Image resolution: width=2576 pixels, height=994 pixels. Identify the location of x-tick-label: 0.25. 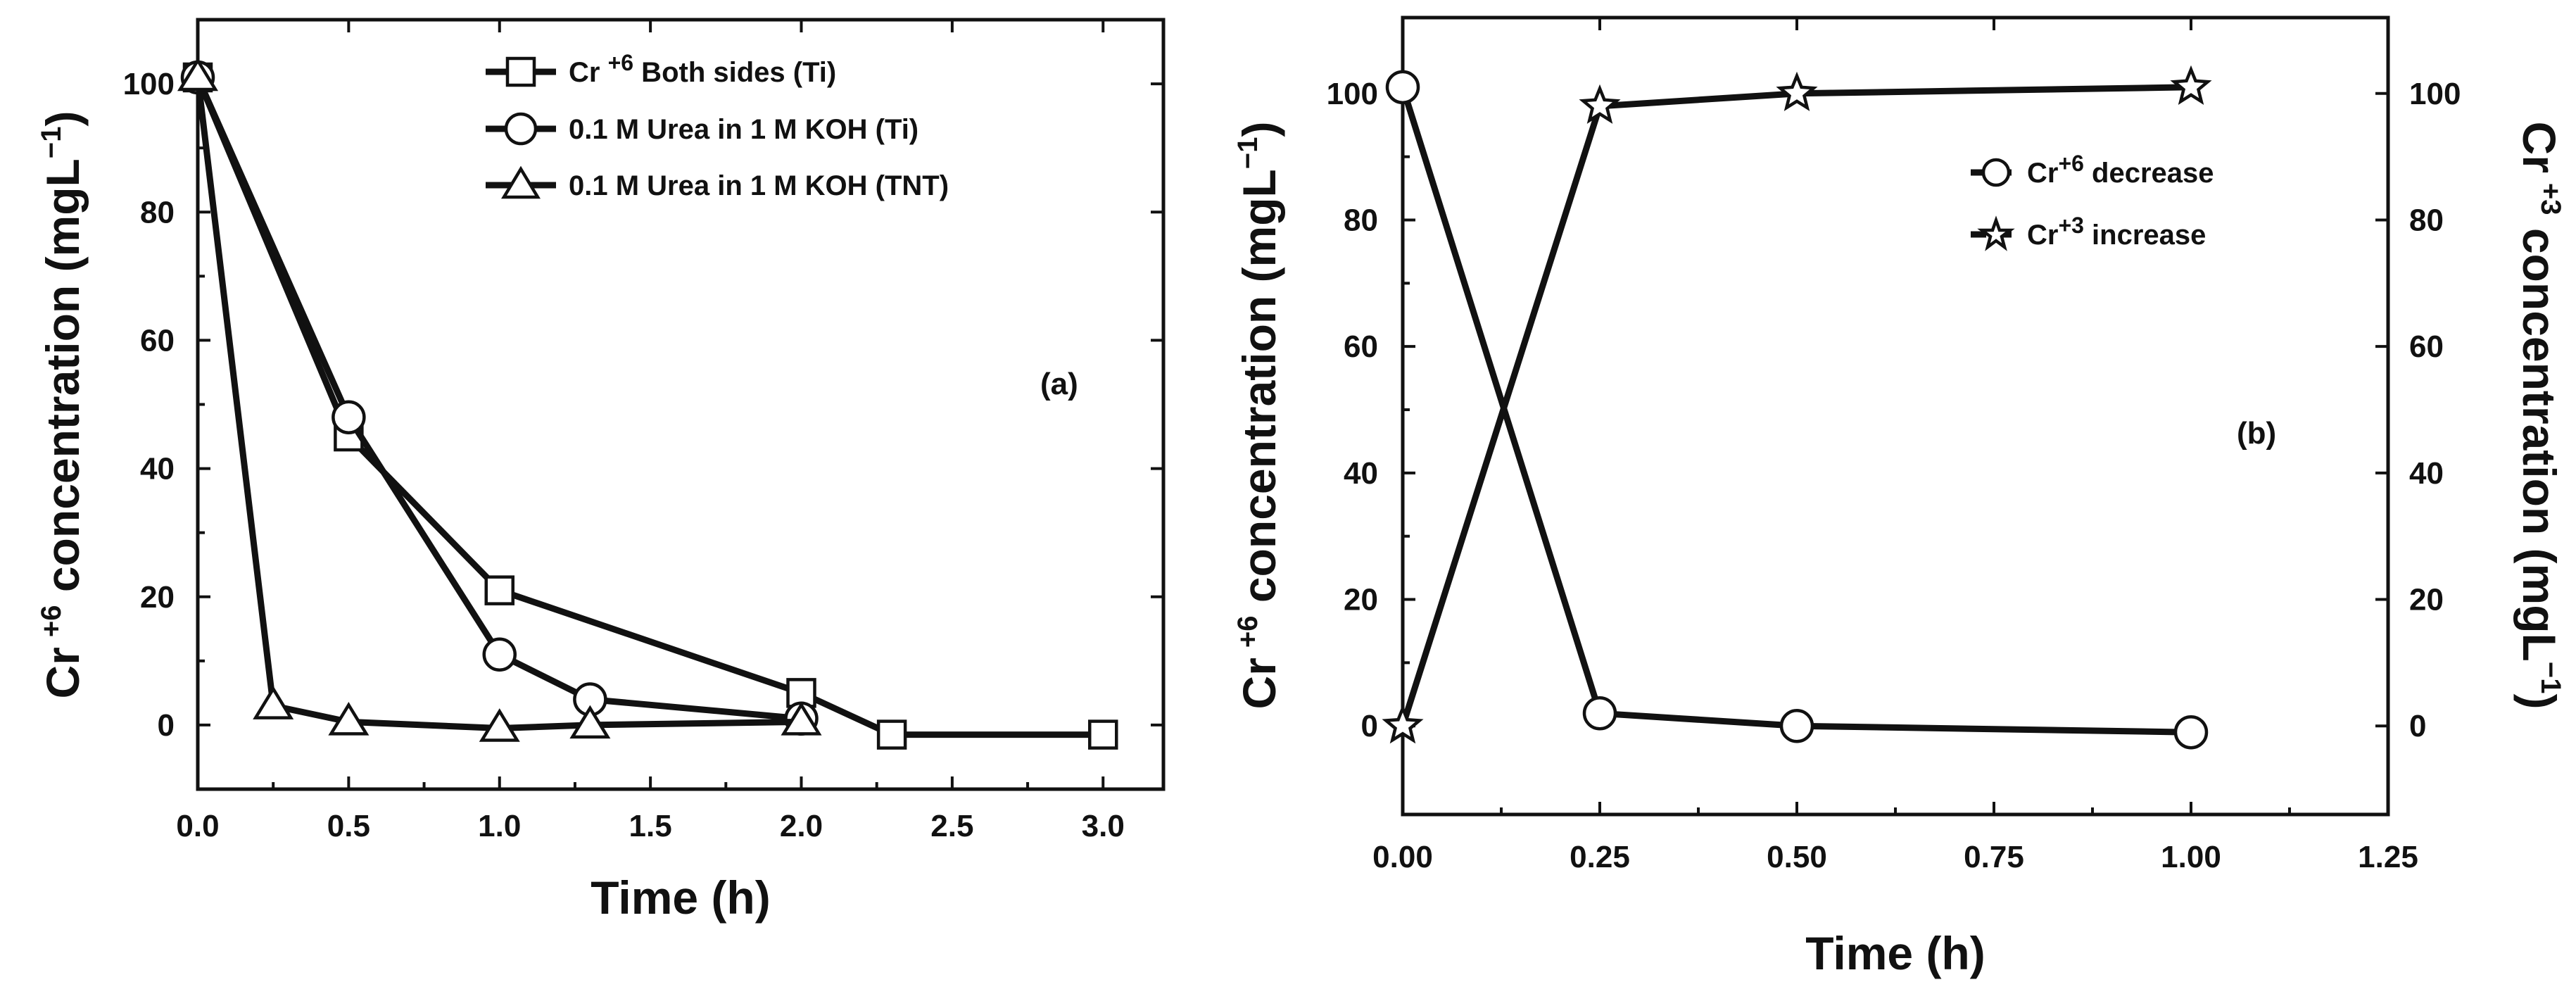
(1600, 857).